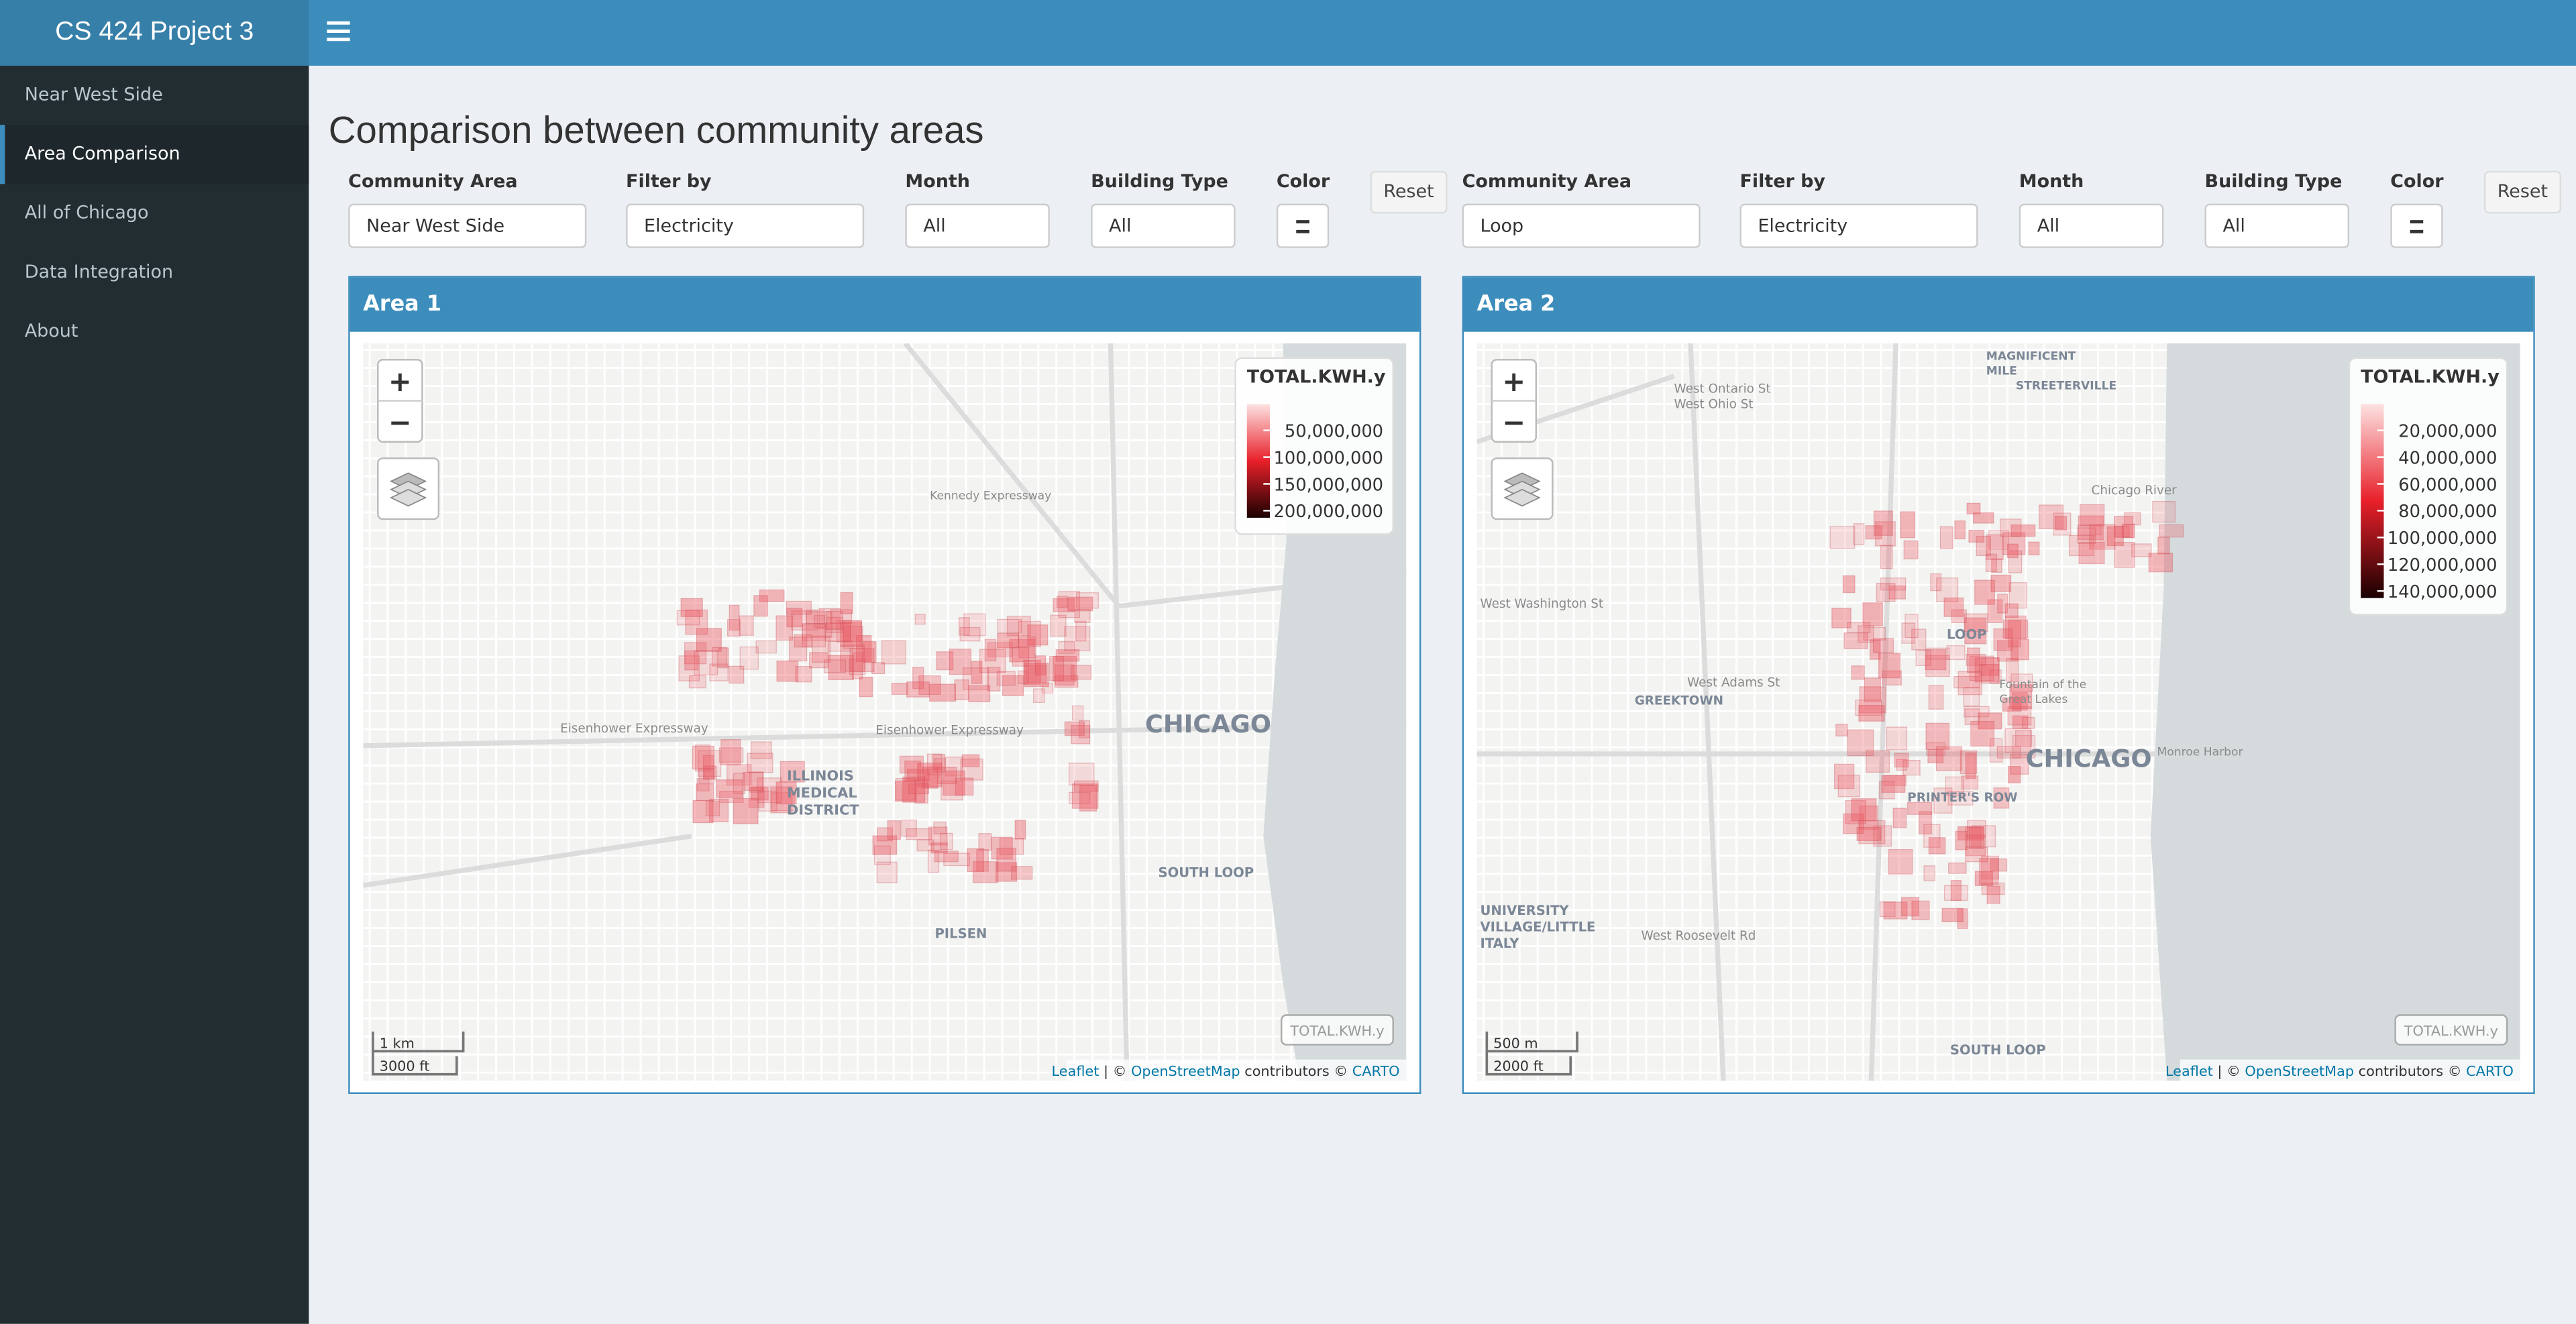 This screenshot has height=1324, width=2576. I want to click on legend-title: TOTAL.KWH.y, so click(2430, 377).